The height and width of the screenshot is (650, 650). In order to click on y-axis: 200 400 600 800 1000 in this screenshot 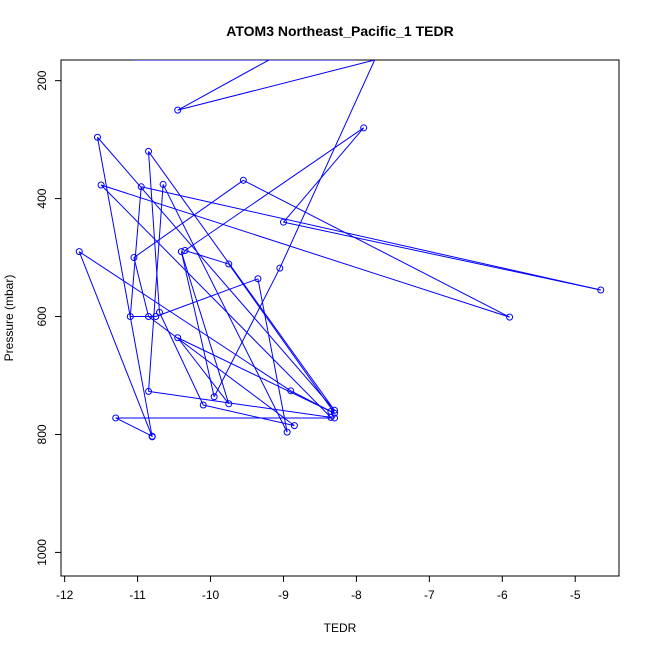, I will do `click(48, 318)`.